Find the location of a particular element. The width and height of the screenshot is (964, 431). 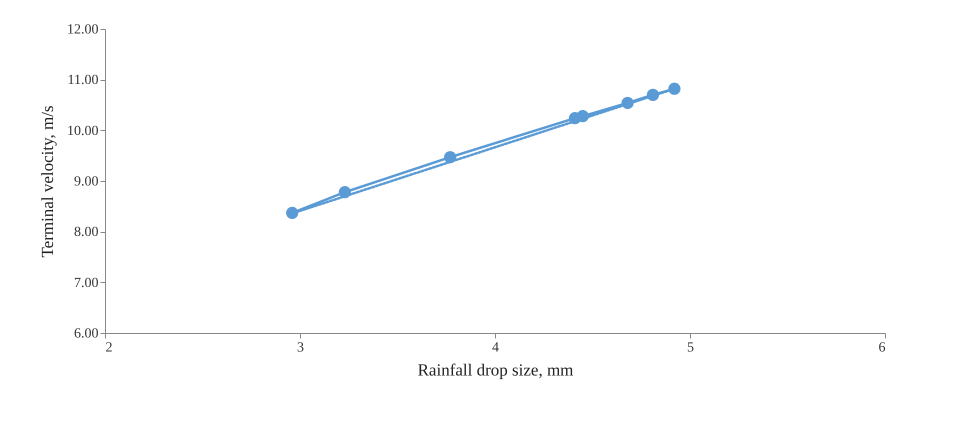

x-tick-label: 3 is located at coordinates (300, 348).